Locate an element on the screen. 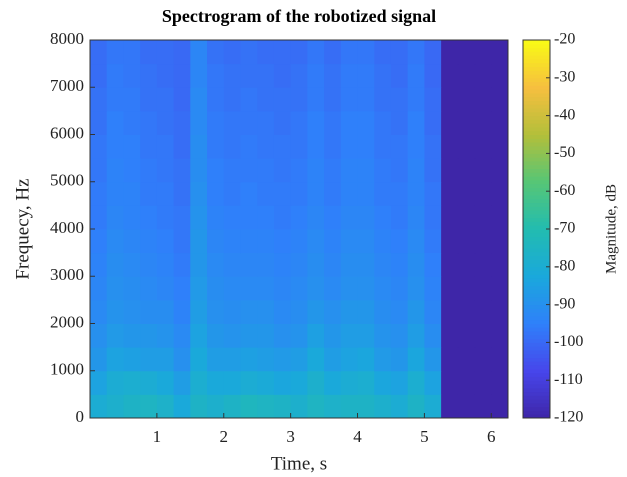 Image resolution: width=627 pixels, height=477 pixels. x-tick-label: 1 is located at coordinates (157, 436).